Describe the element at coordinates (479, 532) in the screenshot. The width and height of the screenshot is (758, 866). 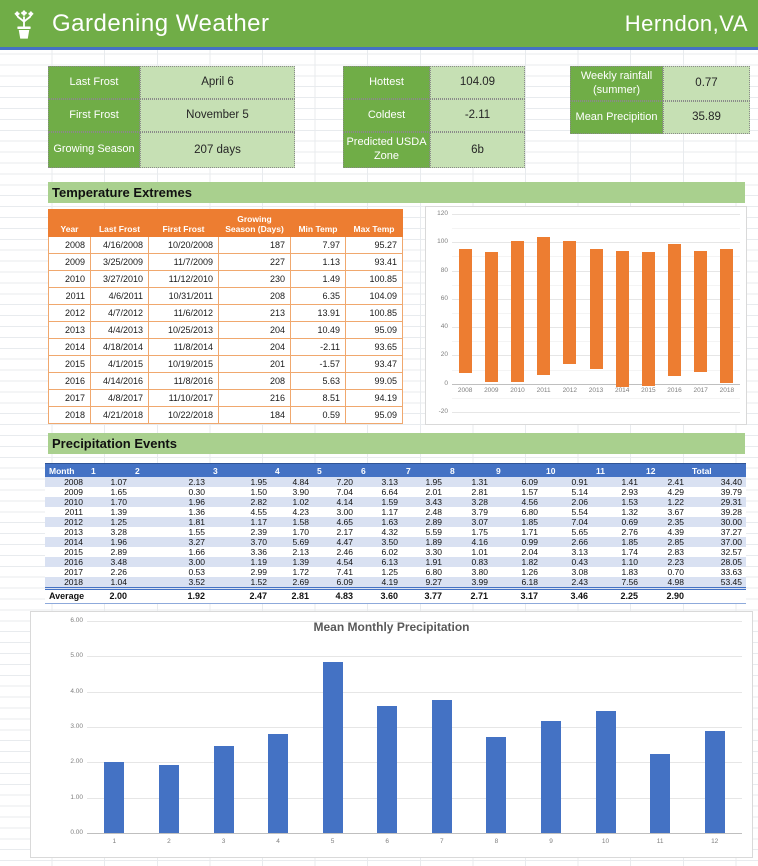
I see `table-cell: 1.75` at that location.